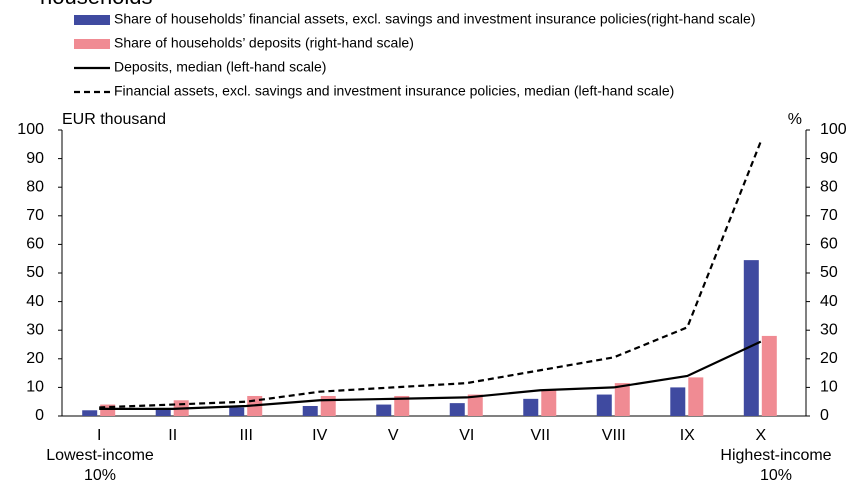  Describe the element at coordinates (35, 158) in the screenshot. I see `y-tick-label: 90` at that location.